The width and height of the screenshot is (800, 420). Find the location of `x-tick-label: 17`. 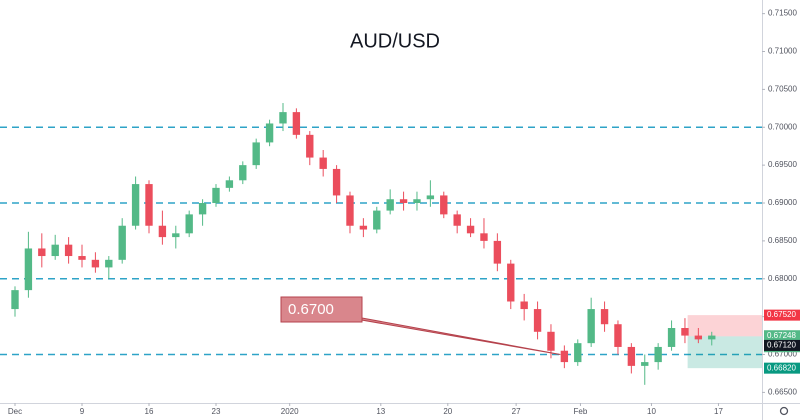

x-tick-label: 17 is located at coordinates (718, 411).